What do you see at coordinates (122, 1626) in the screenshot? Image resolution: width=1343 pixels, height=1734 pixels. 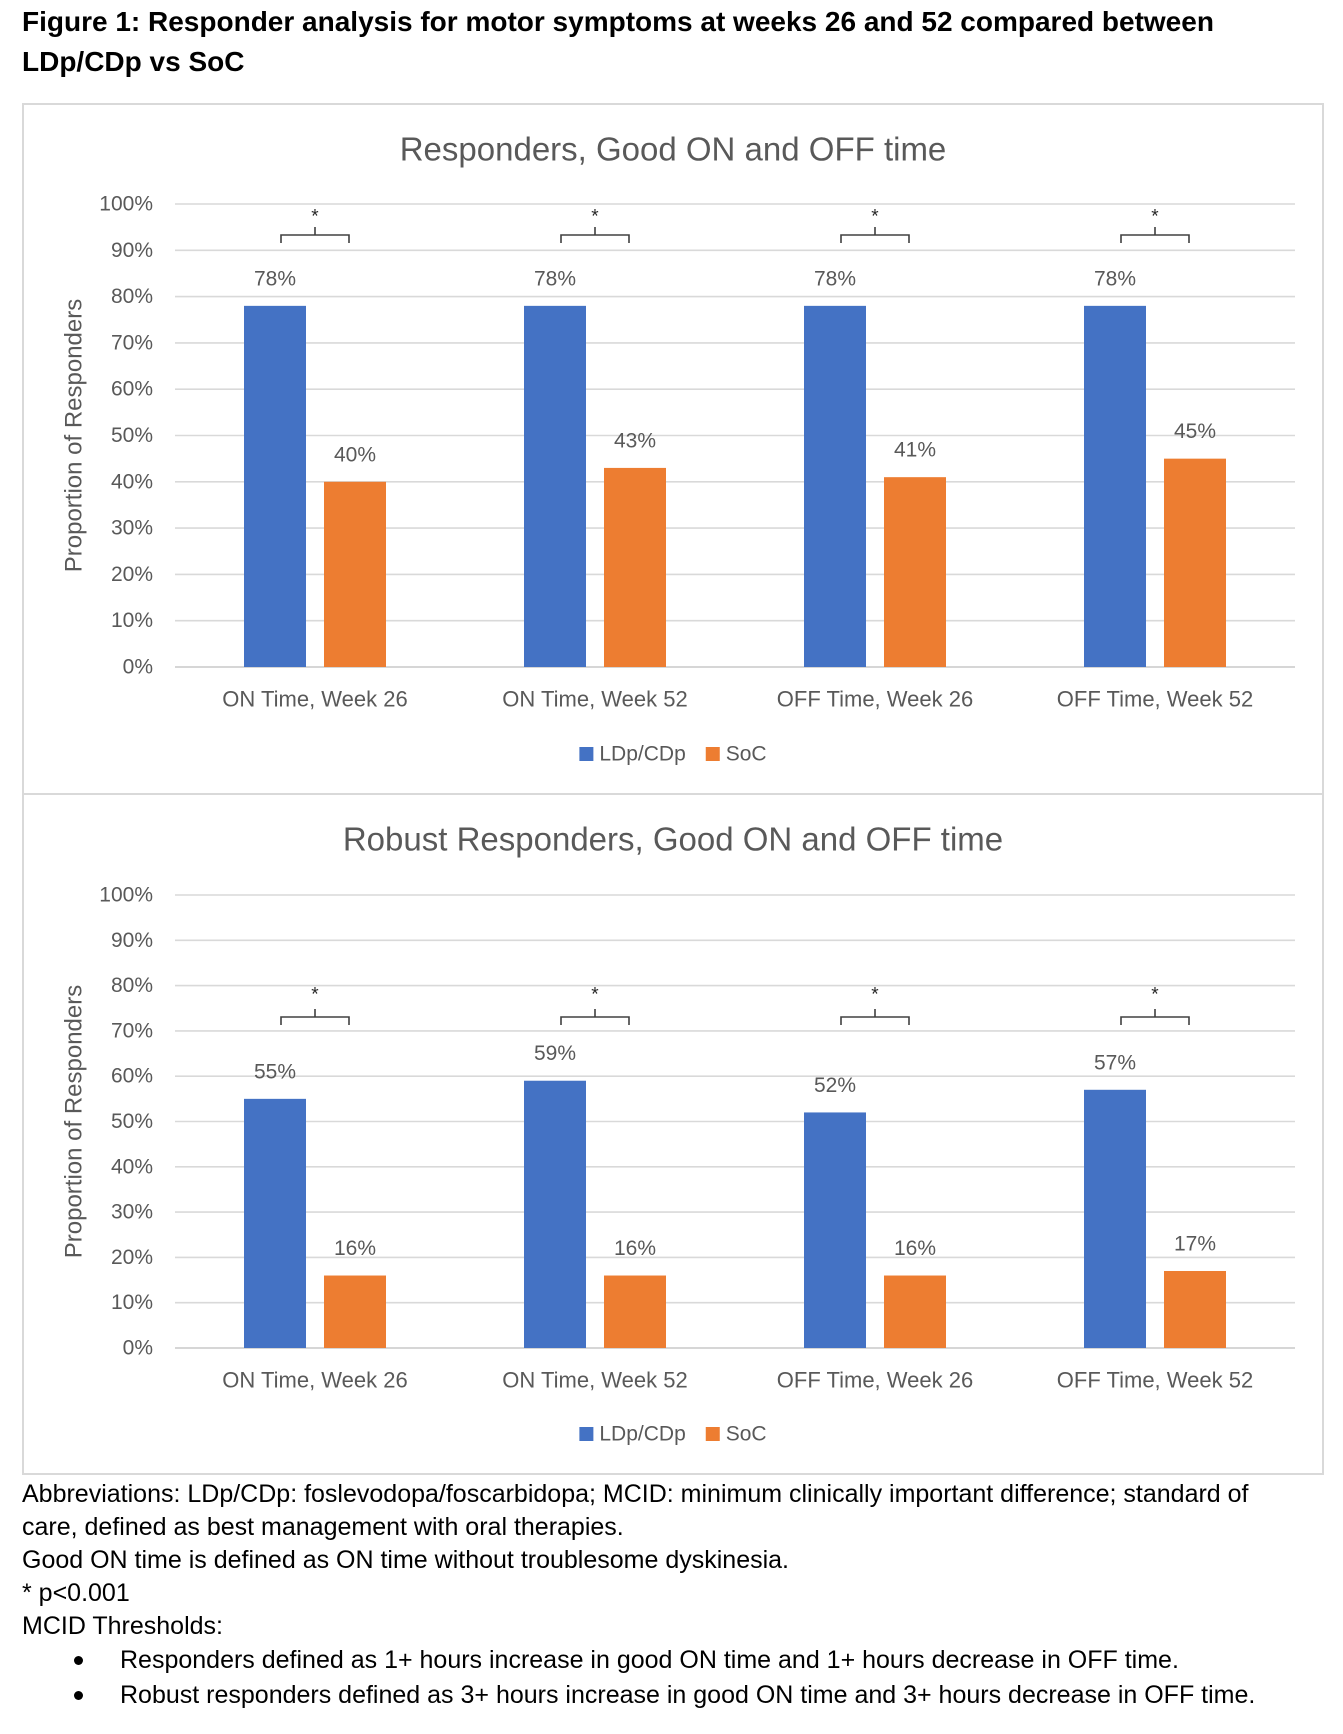 I see `mcid-heading: MCID Thresholds:` at bounding box center [122, 1626].